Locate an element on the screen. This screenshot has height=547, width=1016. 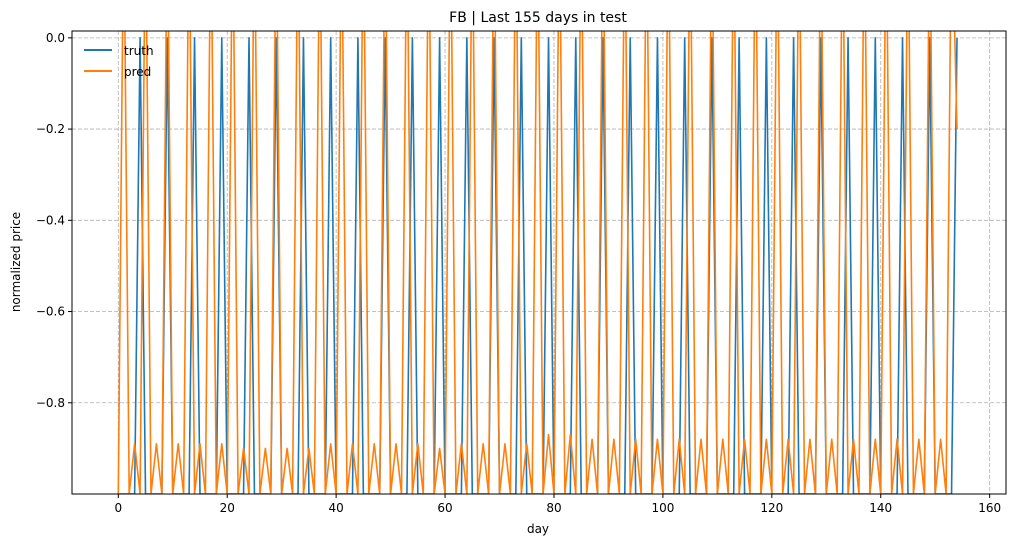
y-axis-ticks: −0.8 −0.6 −0.4 −0.2 0.0 is located at coordinates (54, 220).